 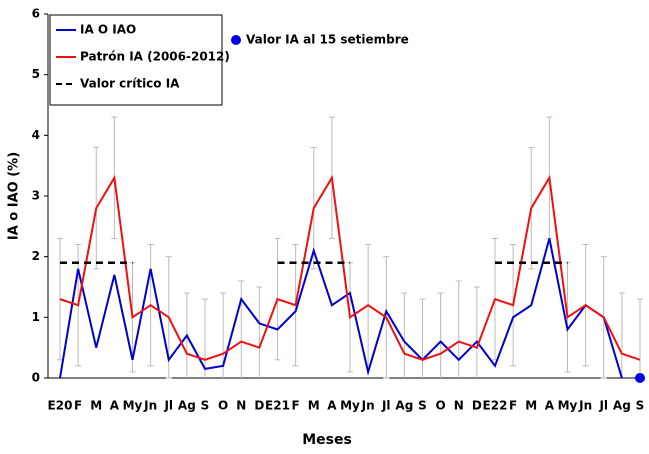 What do you see at coordinates (36, 378) in the screenshot?
I see `y-tick-label: 0` at bounding box center [36, 378].